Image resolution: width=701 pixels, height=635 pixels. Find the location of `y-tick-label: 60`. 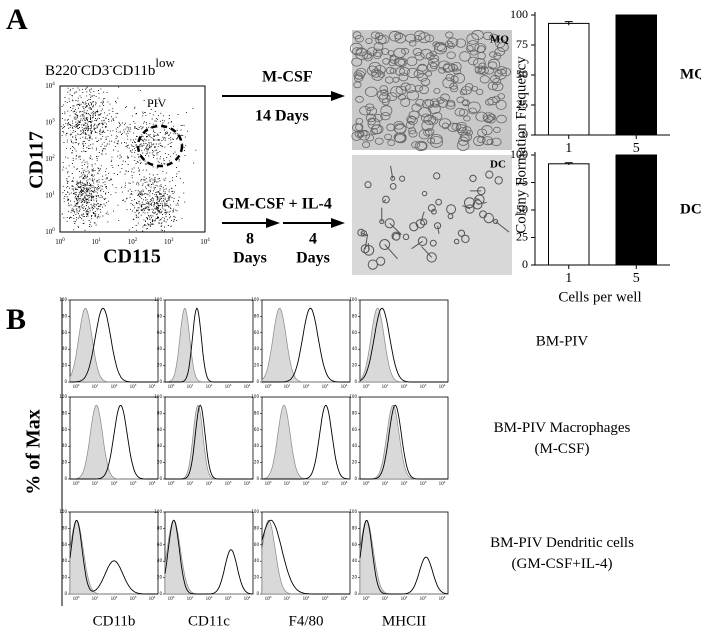

y-tick-label: 60 is located at coordinates (65, 429).